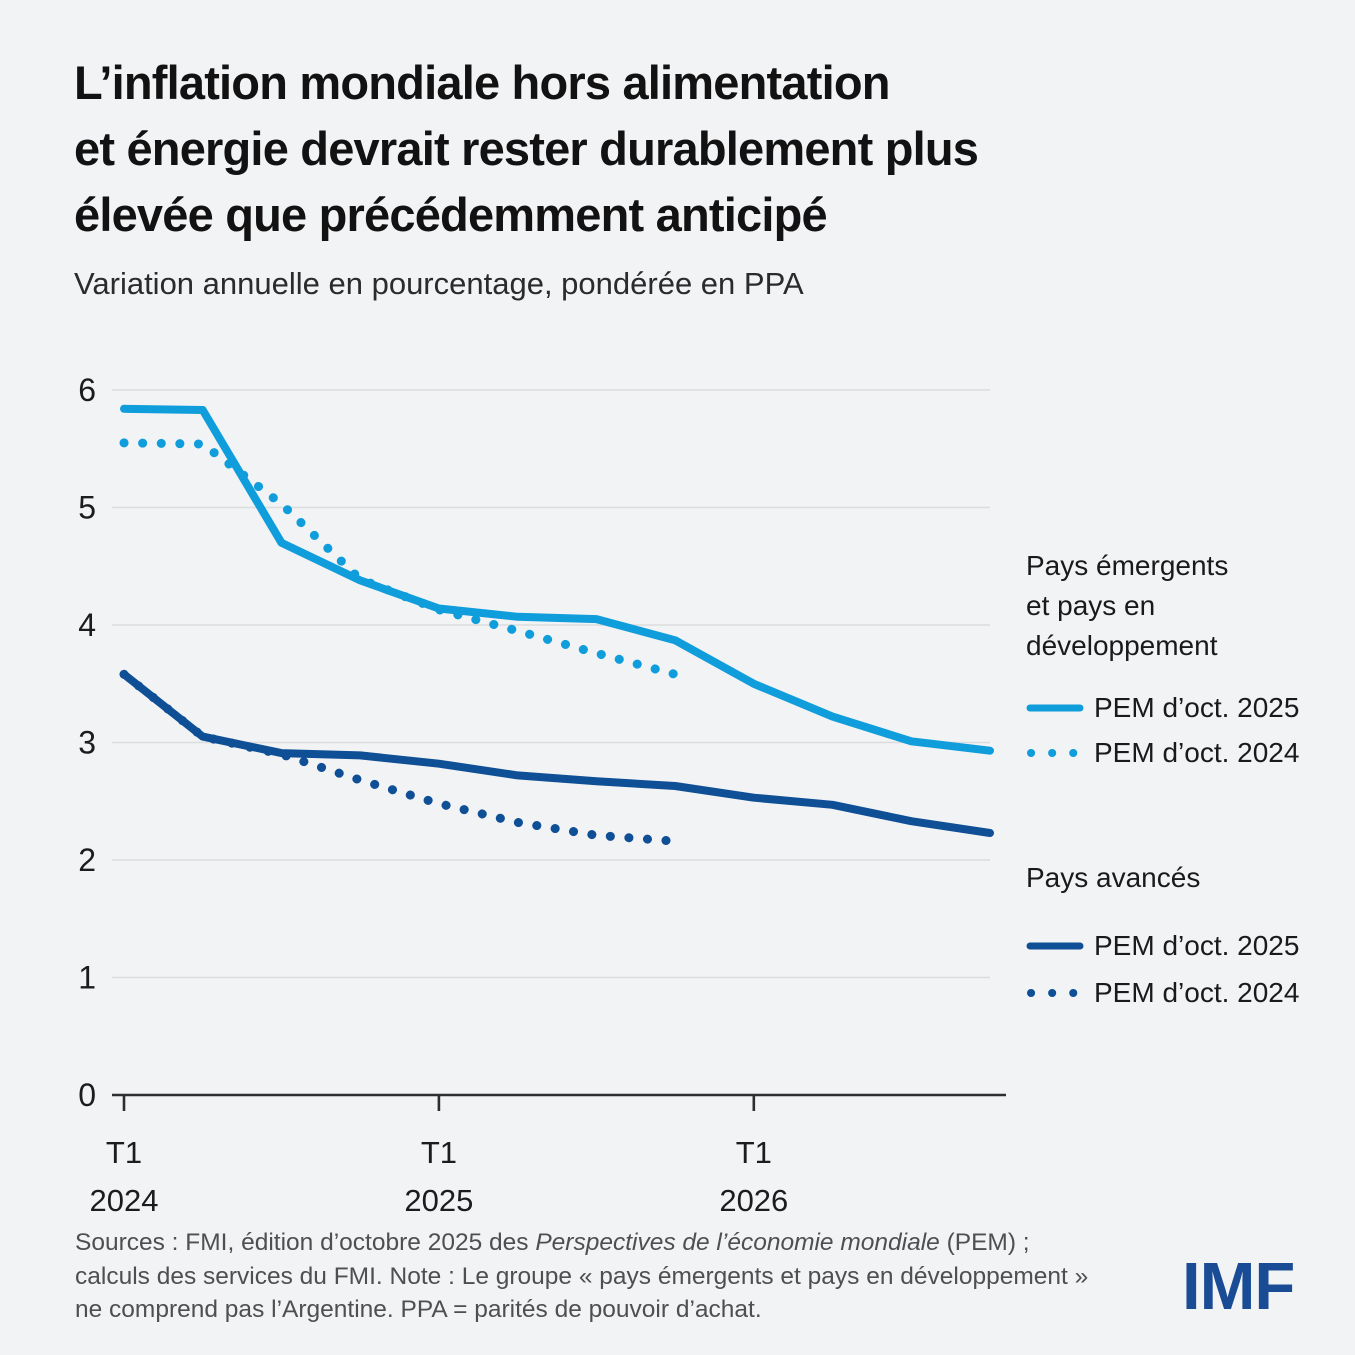 This screenshot has height=1355, width=1355. What do you see at coordinates (1055, 753) in the screenshot?
I see `legend-swatch-dotted-light-icon` at bounding box center [1055, 753].